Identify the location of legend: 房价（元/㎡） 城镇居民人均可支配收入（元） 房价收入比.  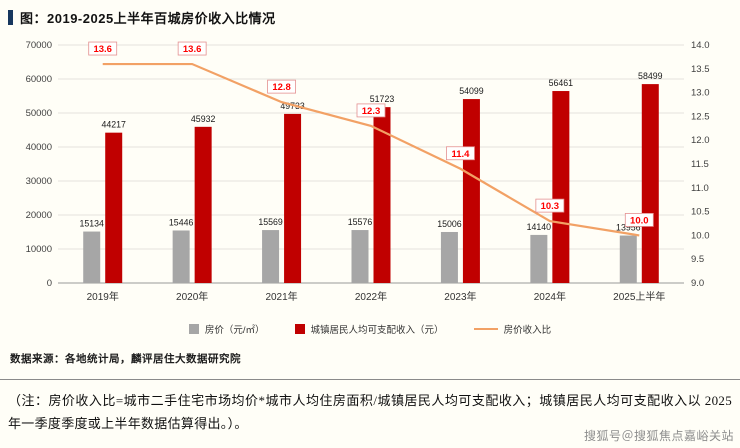
(370, 329).